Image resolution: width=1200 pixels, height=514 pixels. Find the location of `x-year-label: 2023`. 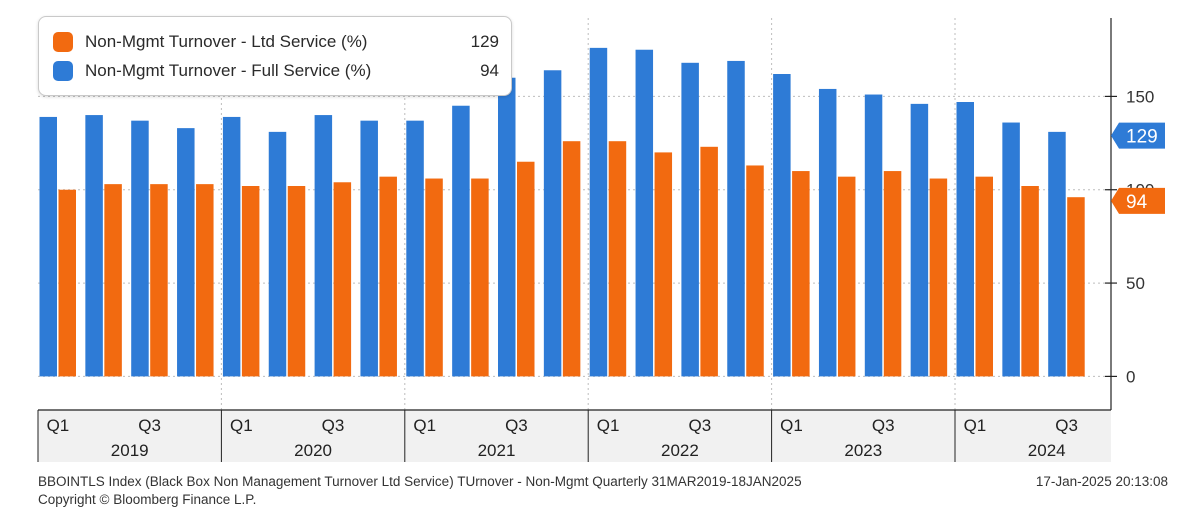

x-year-label: 2023 is located at coordinates (863, 450).